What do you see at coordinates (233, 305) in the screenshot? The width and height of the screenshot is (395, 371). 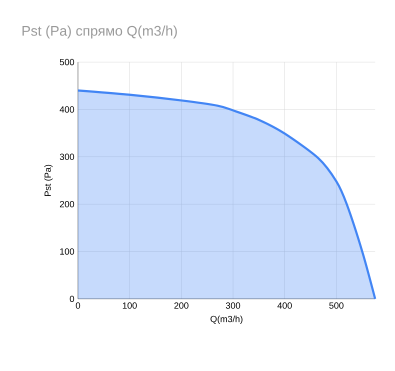 I see `x-tick-label: 300` at bounding box center [233, 305].